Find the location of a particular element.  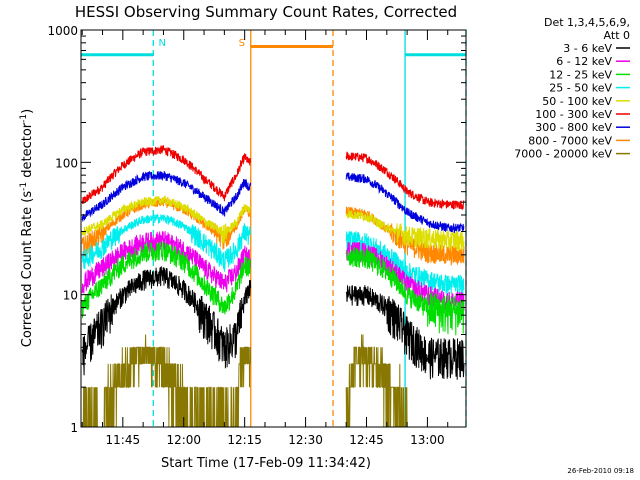

footer-date: 26-Feb-2010 09:18 is located at coordinates (600, 471).